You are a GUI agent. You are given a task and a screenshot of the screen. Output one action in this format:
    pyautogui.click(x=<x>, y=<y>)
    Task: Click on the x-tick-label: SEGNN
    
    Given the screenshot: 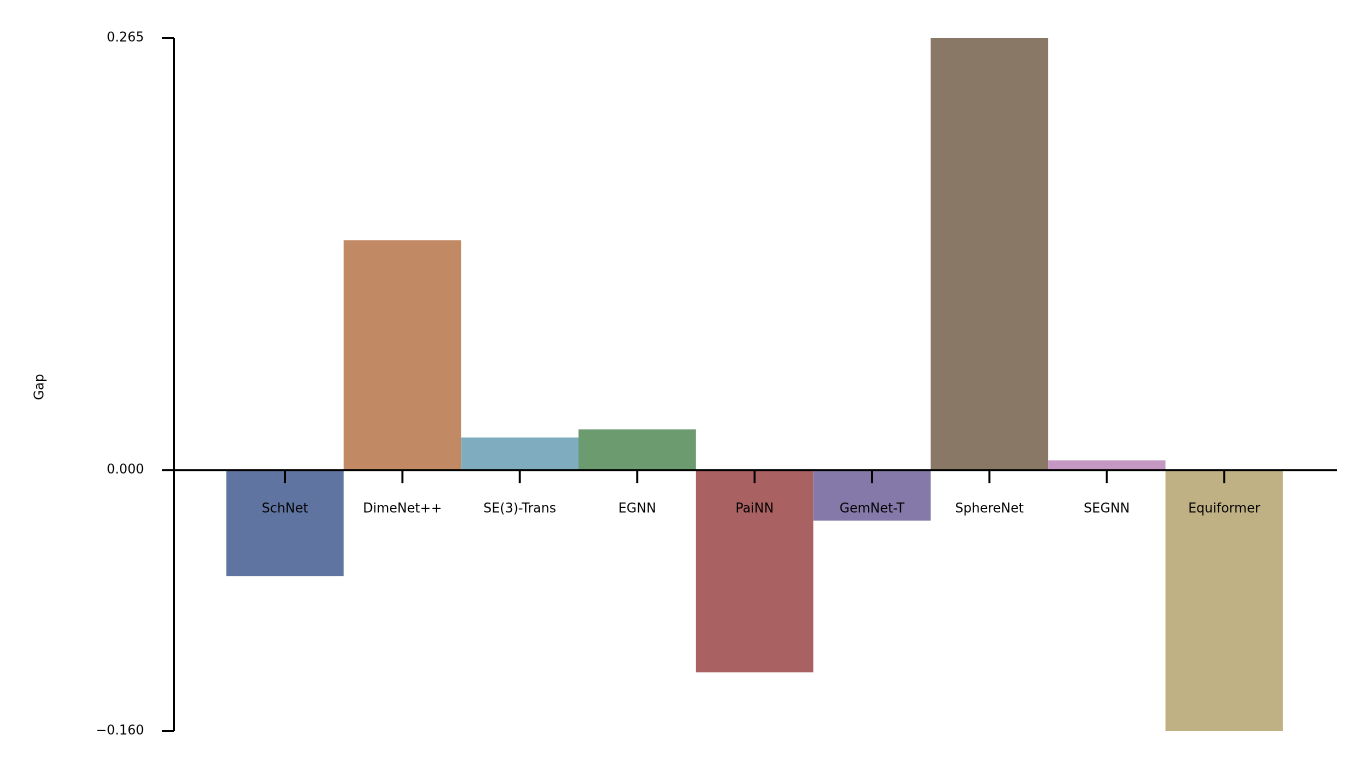 What is the action you would take?
    pyautogui.click(x=1107, y=509)
    